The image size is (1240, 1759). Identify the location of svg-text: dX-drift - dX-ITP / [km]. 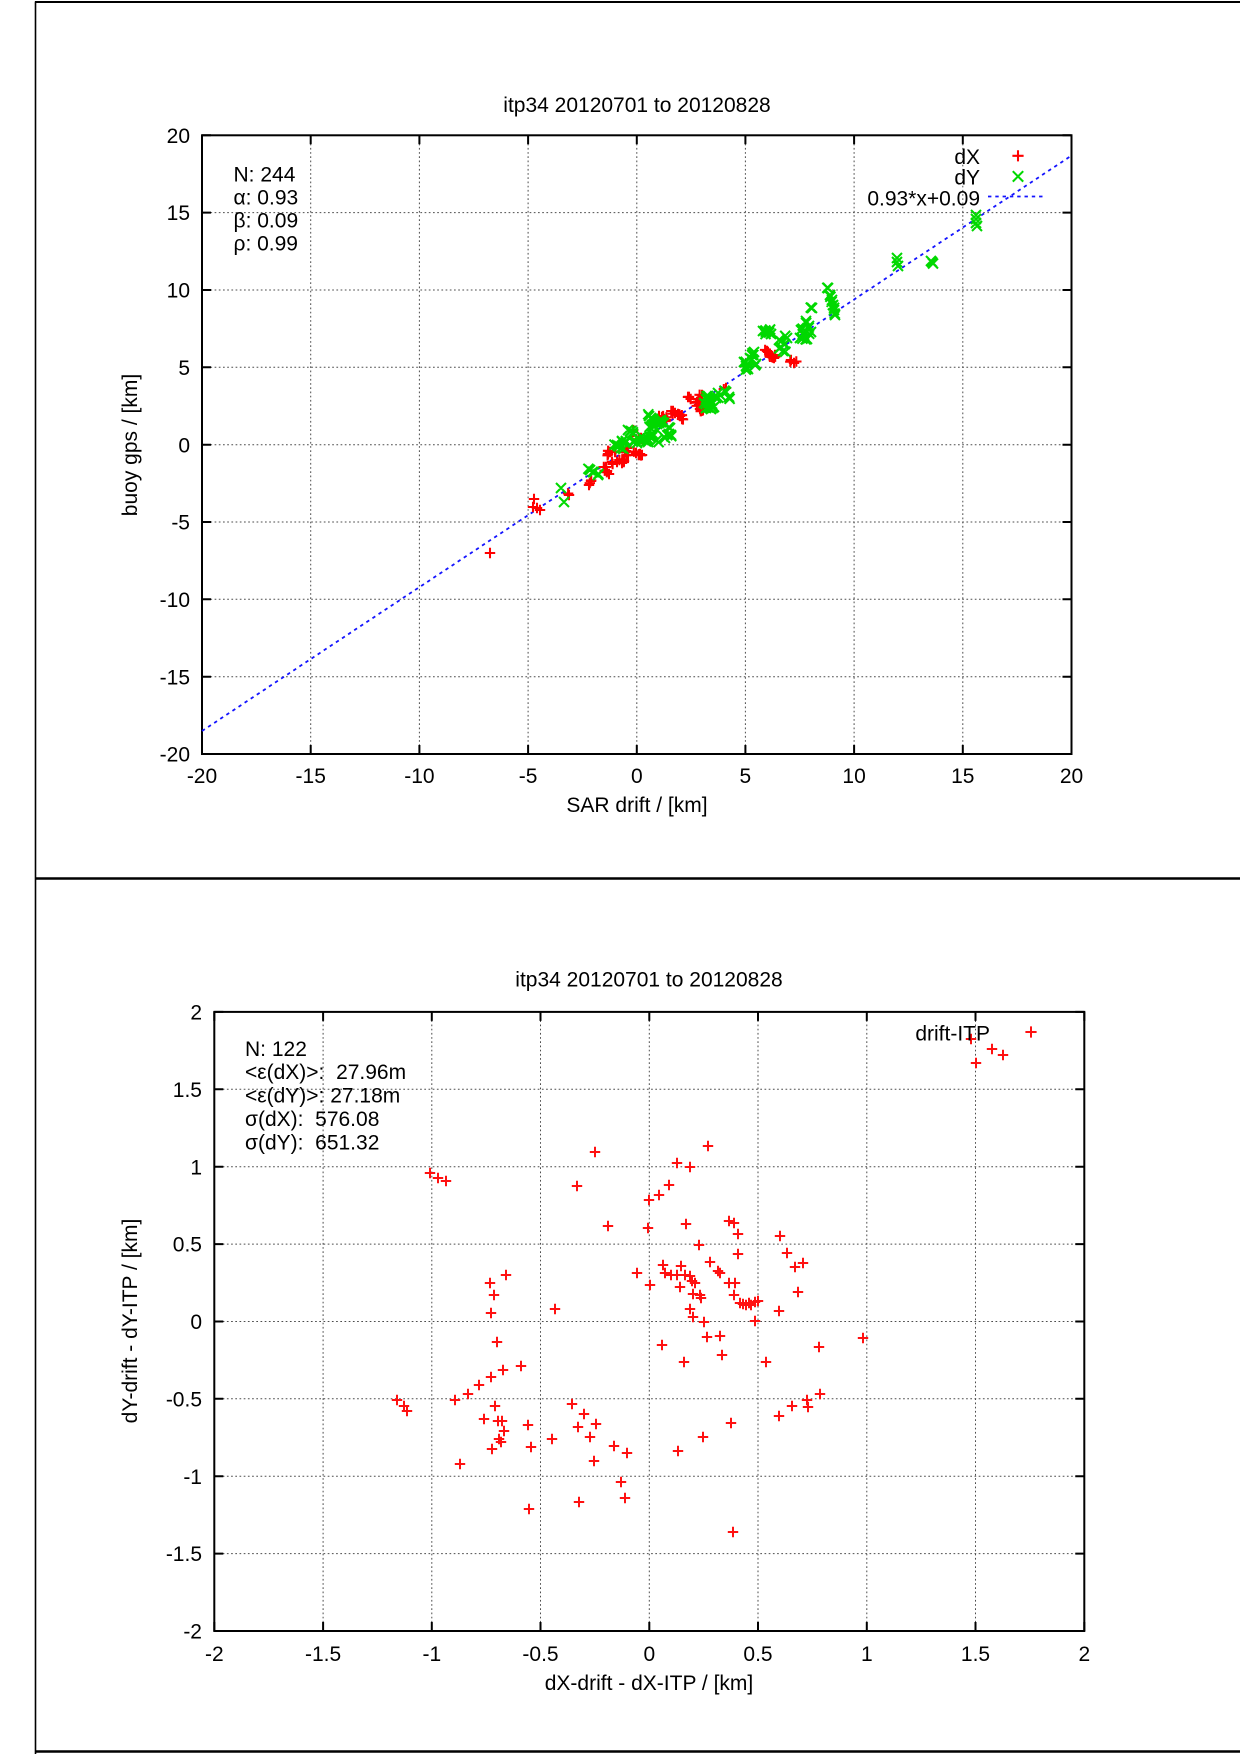
(649, 1683).